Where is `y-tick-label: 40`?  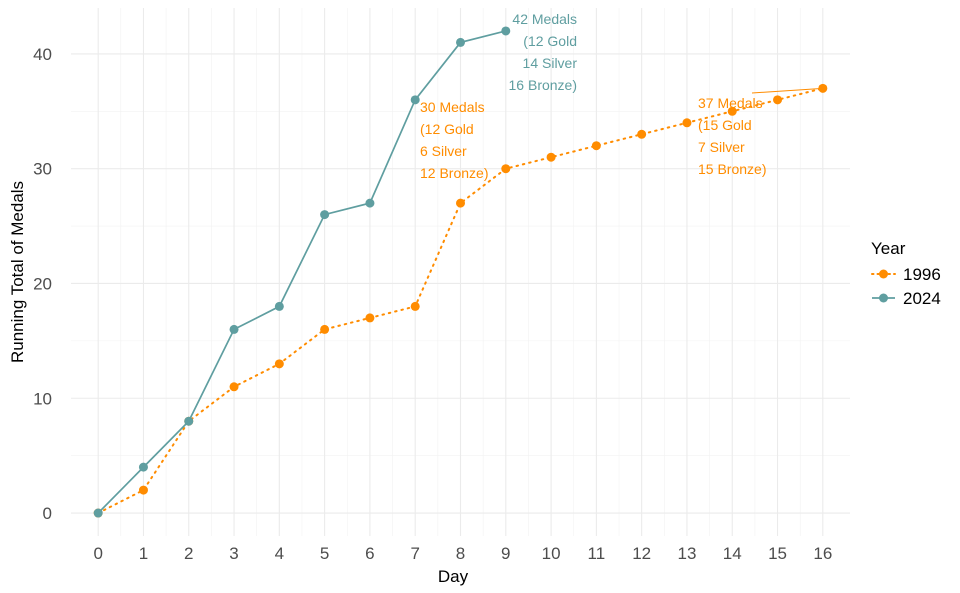 y-tick-label: 40 is located at coordinates (42, 54).